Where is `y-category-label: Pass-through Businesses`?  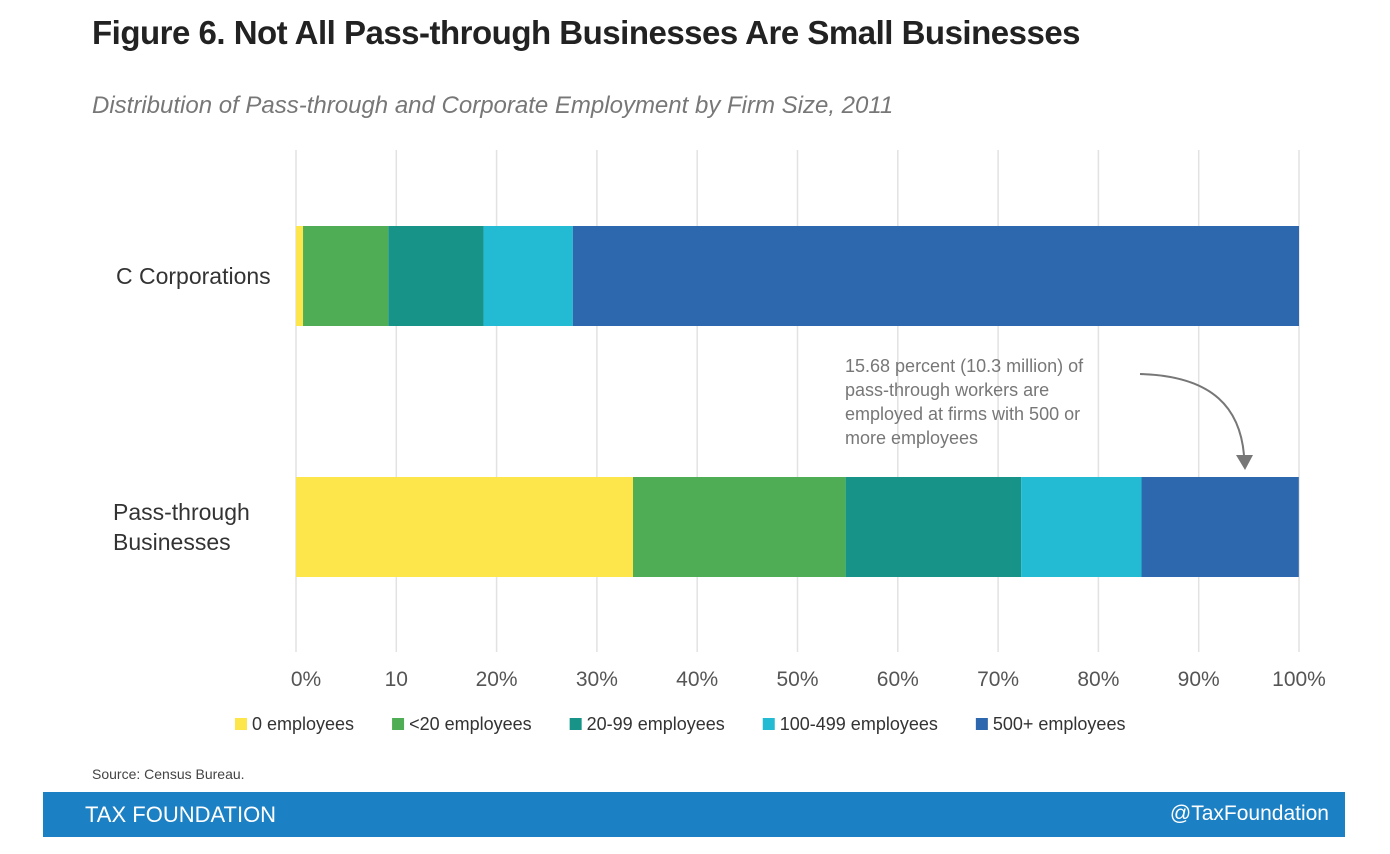 y-category-label: Pass-through Businesses is located at coordinates (181, 527).